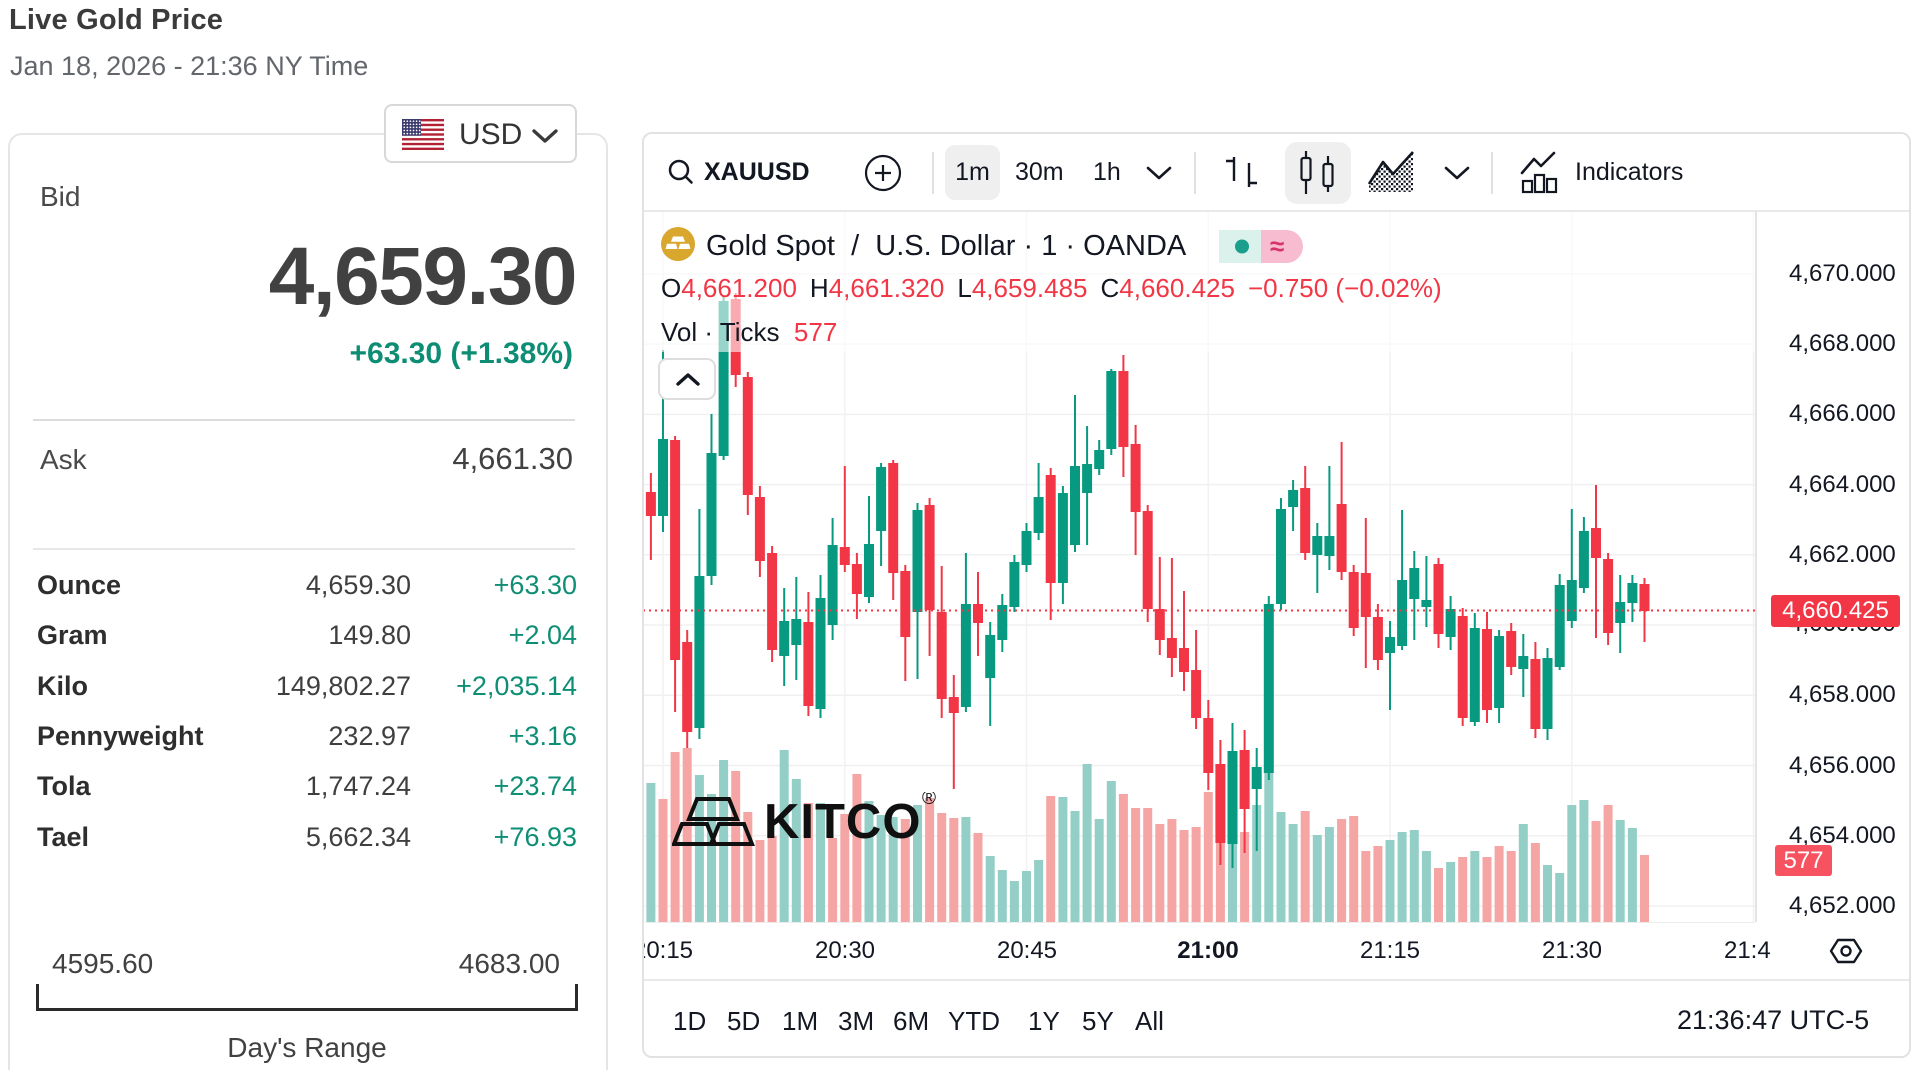 The height and width of the screenshot is (1070, 1920). What do you see at coordinates (842, 822) in the screenshot?
I see `svg-text: KITCO` at bounding box center [842, 822].